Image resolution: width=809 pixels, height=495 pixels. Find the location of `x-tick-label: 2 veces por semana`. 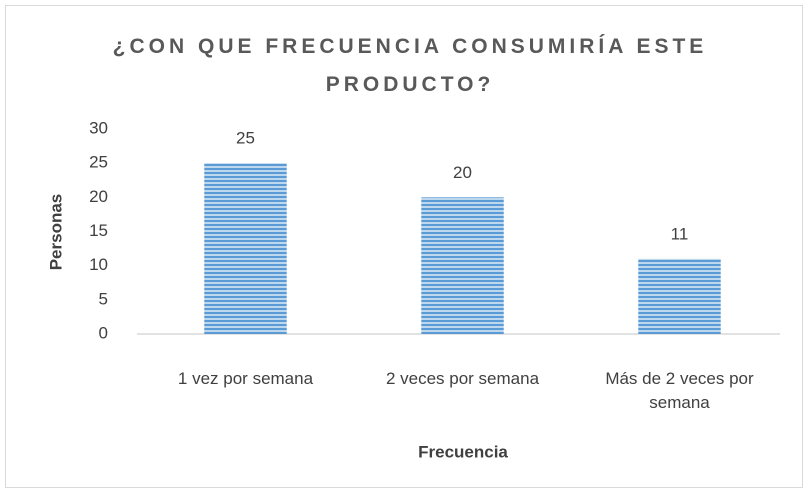

x-tick-label: 2 veces por semana is located at coordinates (462, 378).